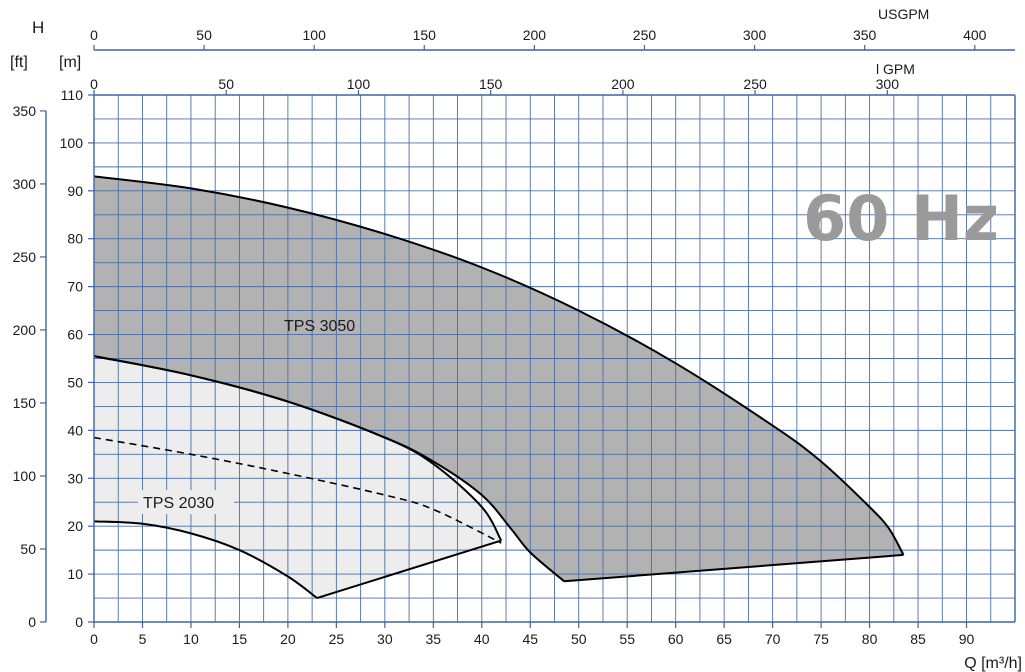  Describe the element at coordinates (72, 95) in the screenshot. I see `y-tick-label: 110` at that location.